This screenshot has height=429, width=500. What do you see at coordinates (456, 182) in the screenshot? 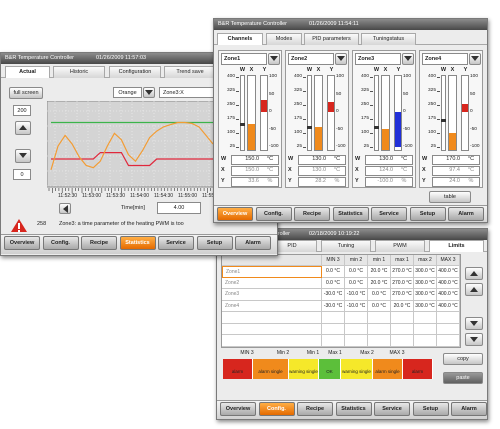
I see `value-box: 24.0%` at bounding box center [456, 182].